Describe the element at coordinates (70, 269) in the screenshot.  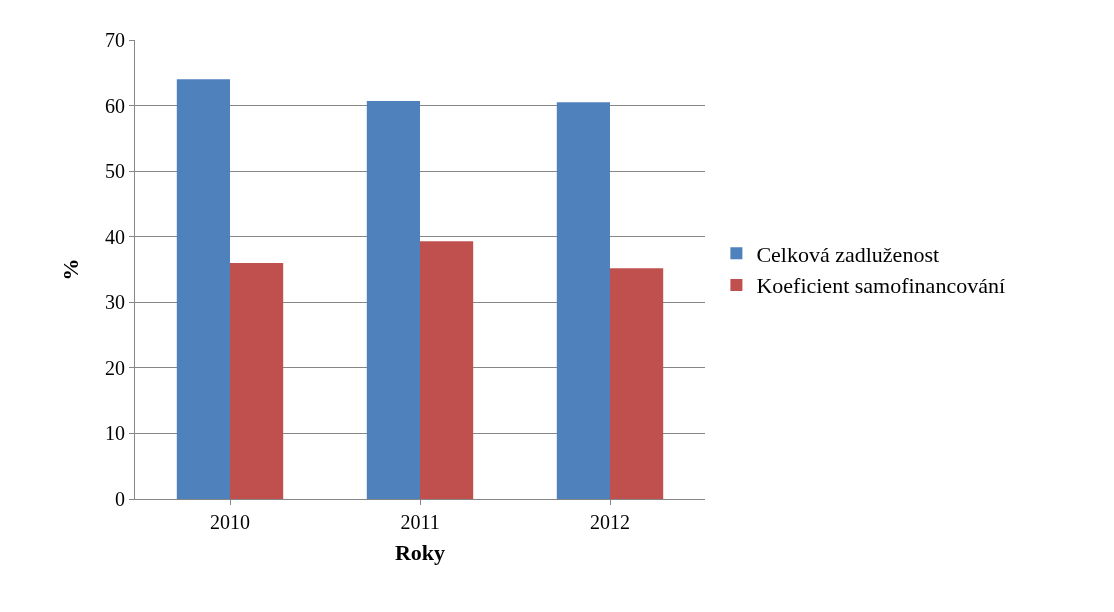
I see `y-axis-title: %` at that location.